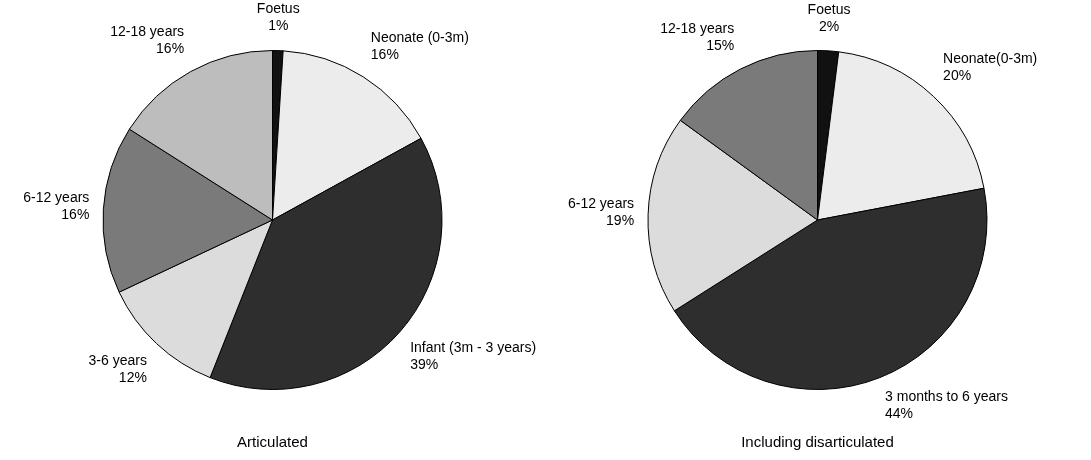  What do you see at coordinates (946, 396) in the screenshot?
I see `slice-label: 3 months to 6 years` at bounding box center [946, 396].